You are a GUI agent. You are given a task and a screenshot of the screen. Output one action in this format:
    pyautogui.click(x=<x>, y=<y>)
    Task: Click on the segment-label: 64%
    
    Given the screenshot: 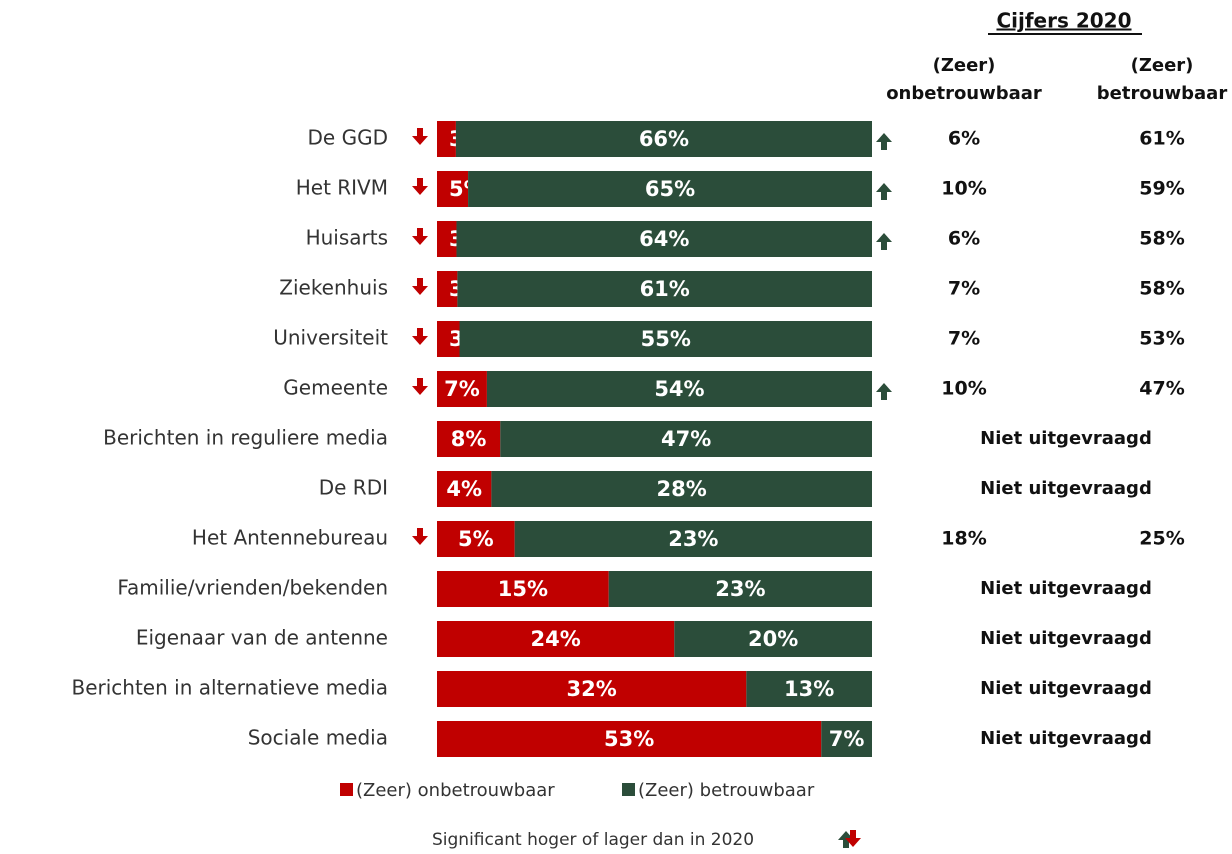 What is the action you would take?
    pyautogui.click(x=664, y=239)
    